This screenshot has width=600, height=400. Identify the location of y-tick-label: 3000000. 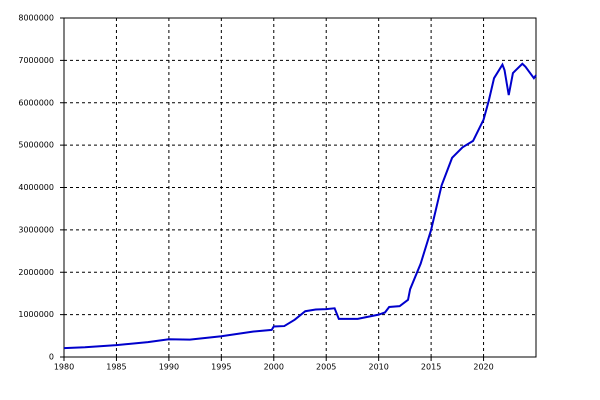
(36, 229).